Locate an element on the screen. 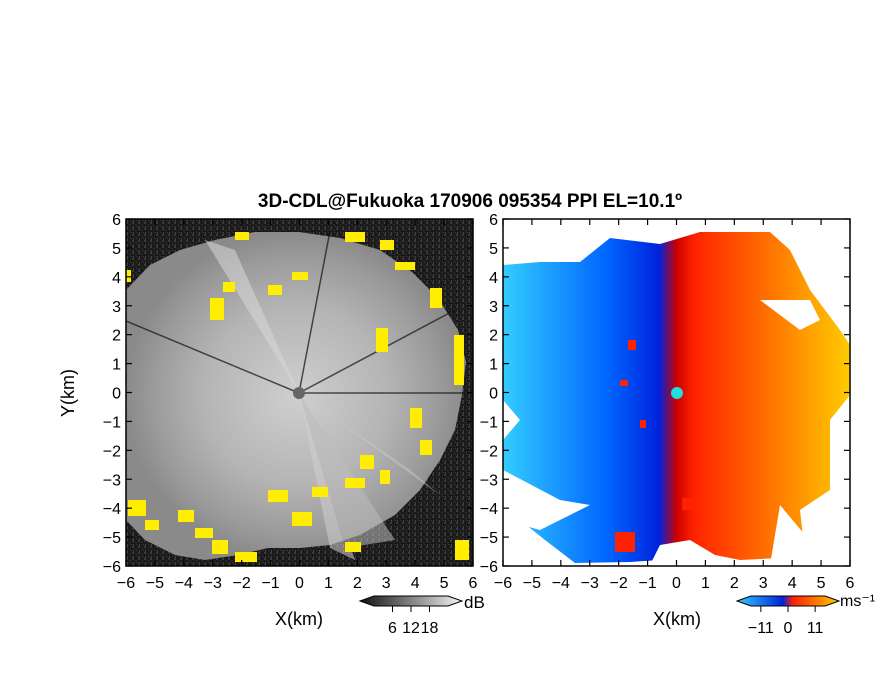 Image resolution: width=880 pixels, height=680 pixels. reflectivity-colorbar-ticks: 6 12 18 is located at coordinates (413, 621).